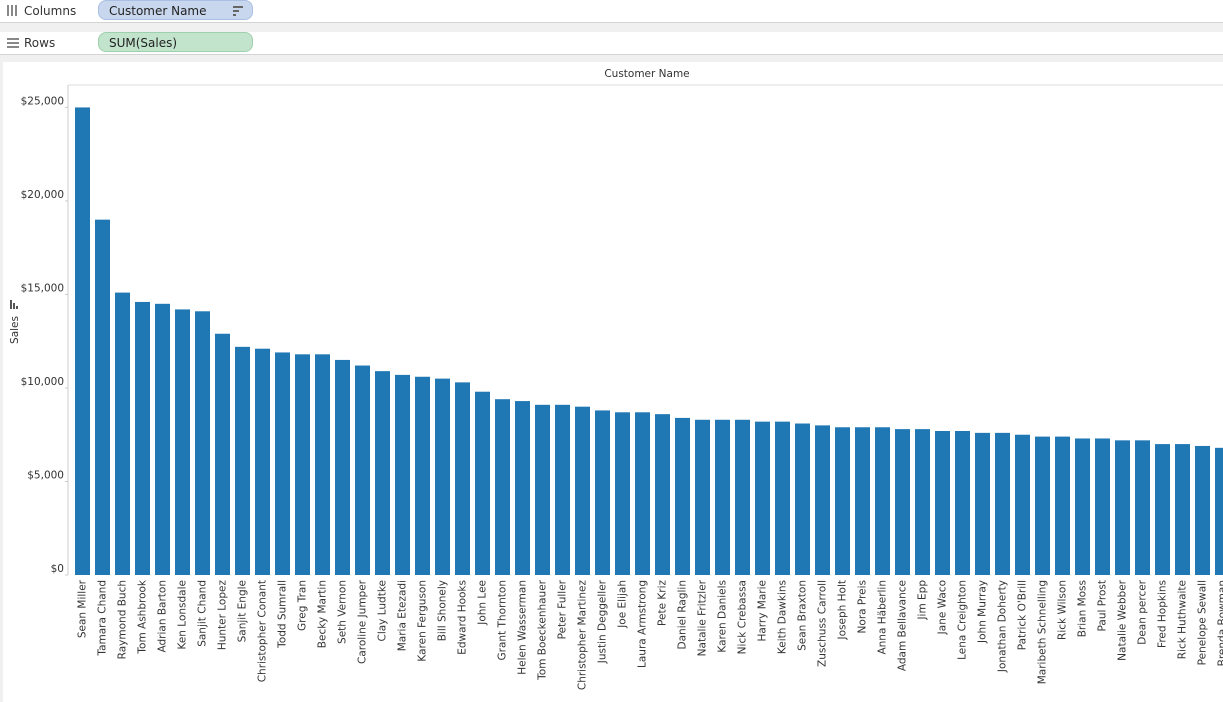  What do you see at coordinates (42, 195) in the screenshot?
I see `y-tick-label: $20,000` at bounding box center [42, 195].